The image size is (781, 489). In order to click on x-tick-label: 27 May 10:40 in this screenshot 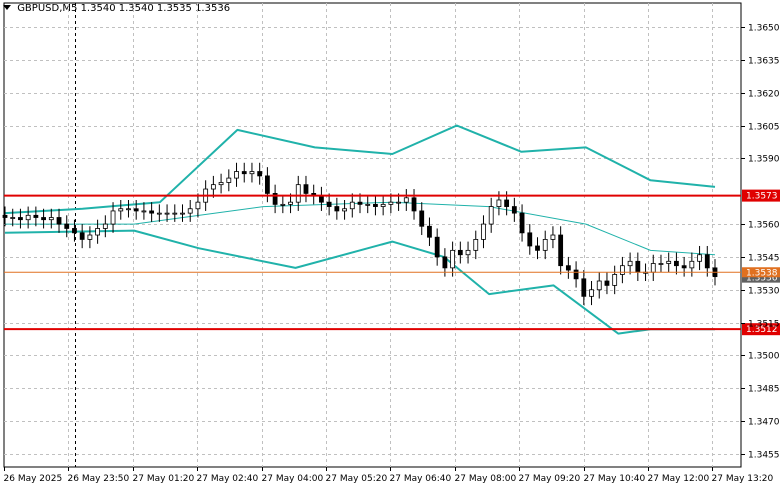, I will do `click(615, 479)`.